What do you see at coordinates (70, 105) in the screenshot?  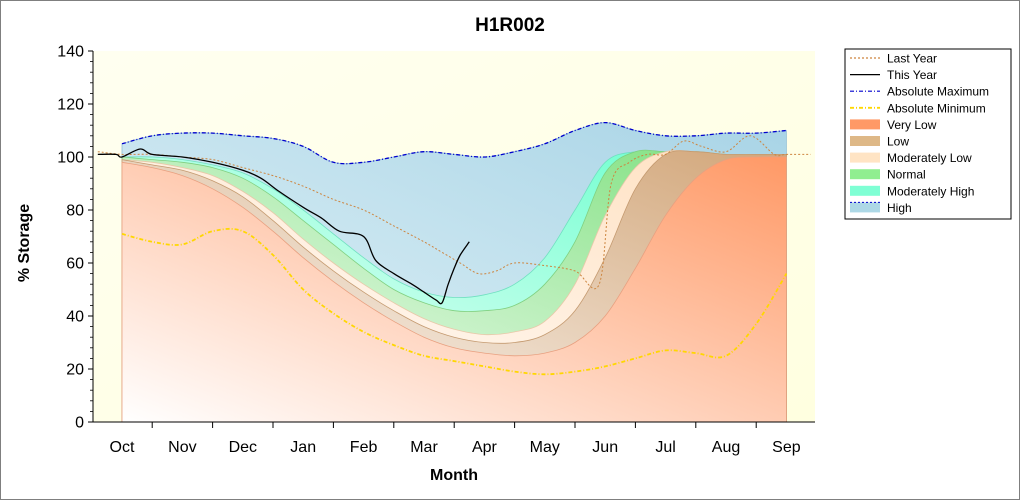 I see `y-tick-label: 120` at bounding box center [70, 105].